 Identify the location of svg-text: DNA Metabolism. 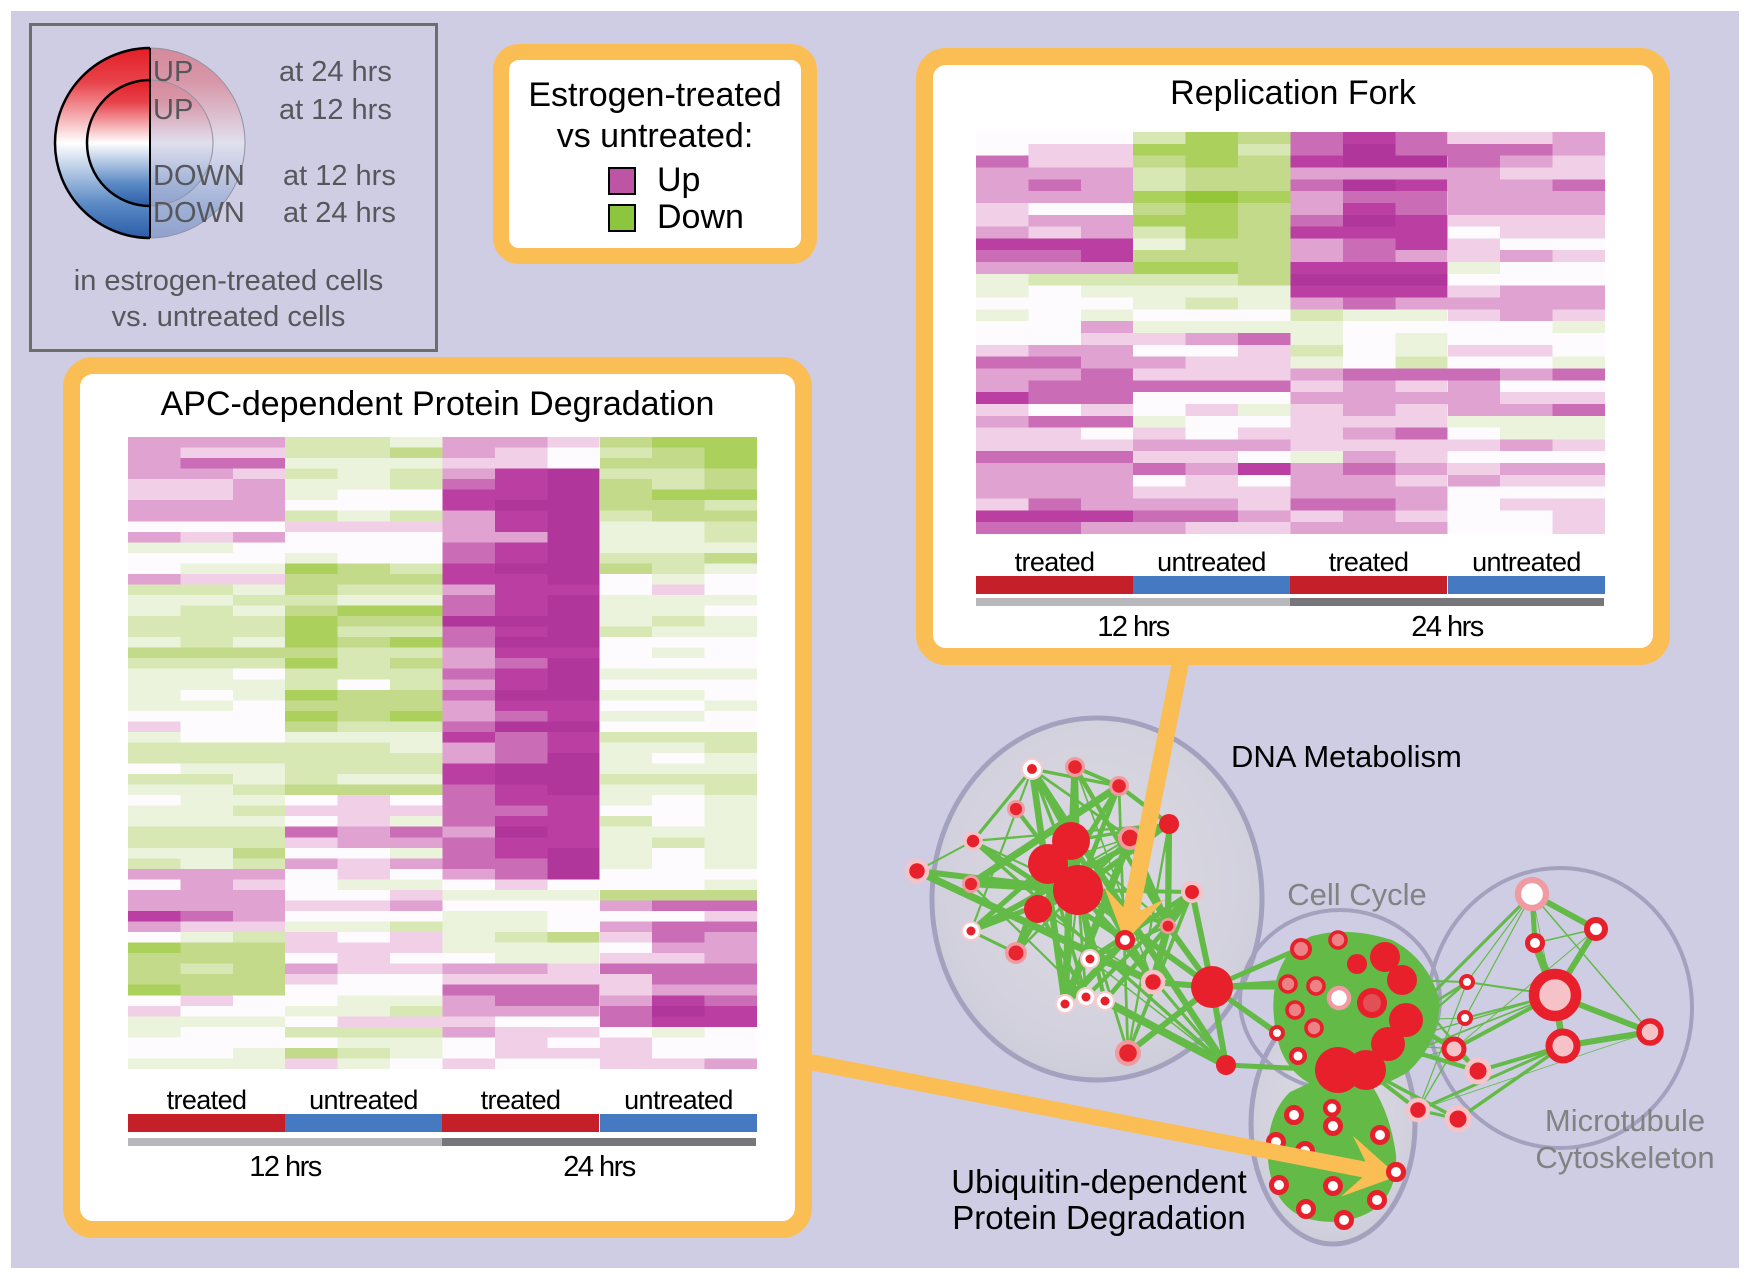
(1346, 756).